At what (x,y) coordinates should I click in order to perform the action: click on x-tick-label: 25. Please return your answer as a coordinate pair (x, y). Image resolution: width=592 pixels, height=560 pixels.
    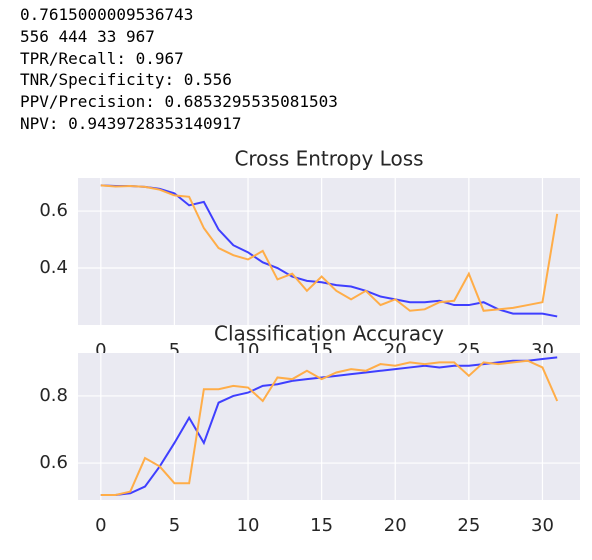
    Looking at the image, I should click on (468, 525).